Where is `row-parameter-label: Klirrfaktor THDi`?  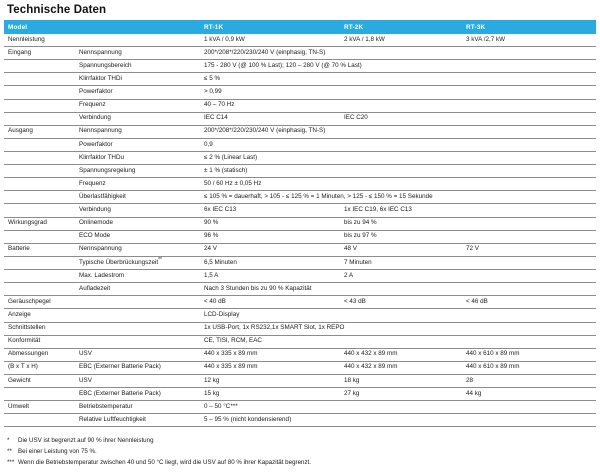
row-parameter-label: Klirrfaktor THDi is located at coordinates (137, 79).